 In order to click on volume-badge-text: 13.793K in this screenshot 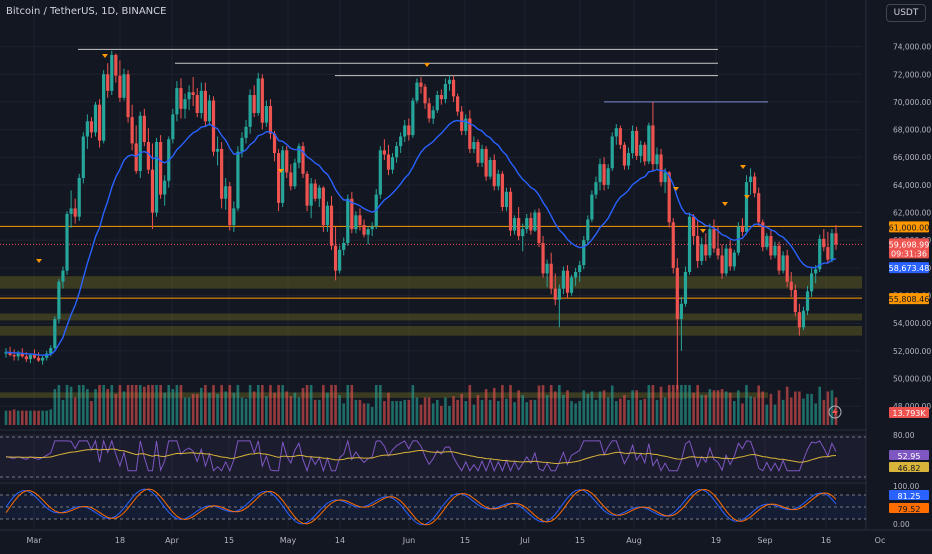, I will do `click(909, 413)`.